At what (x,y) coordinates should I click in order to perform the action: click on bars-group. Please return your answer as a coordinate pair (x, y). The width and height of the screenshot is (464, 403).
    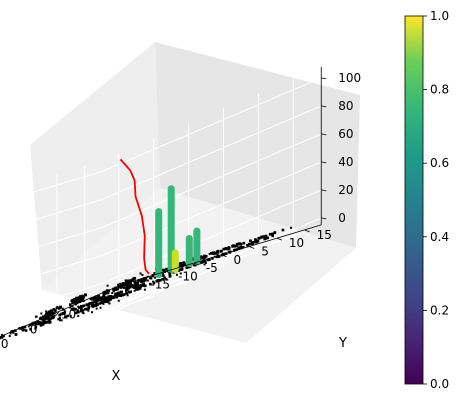
    Looking at the image, I should click on (178, 232).